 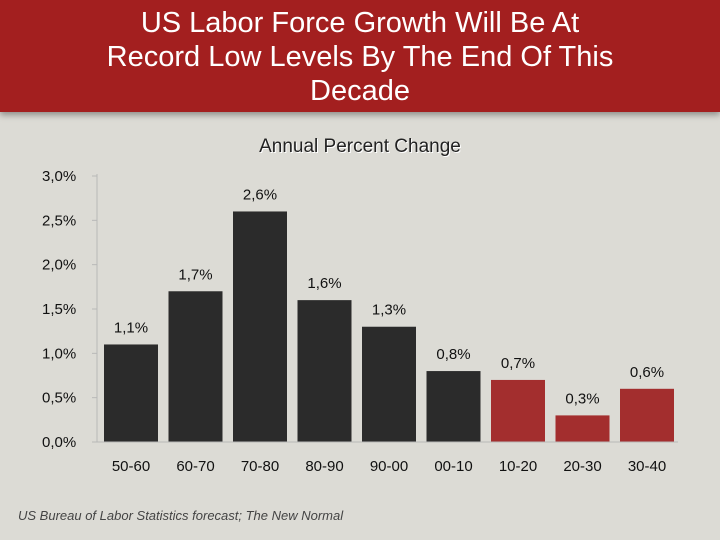 What do you see at coordinates (518, 363) in the screenshot?
I see `data-label: 0,7%` at bounding box center [518, 363].